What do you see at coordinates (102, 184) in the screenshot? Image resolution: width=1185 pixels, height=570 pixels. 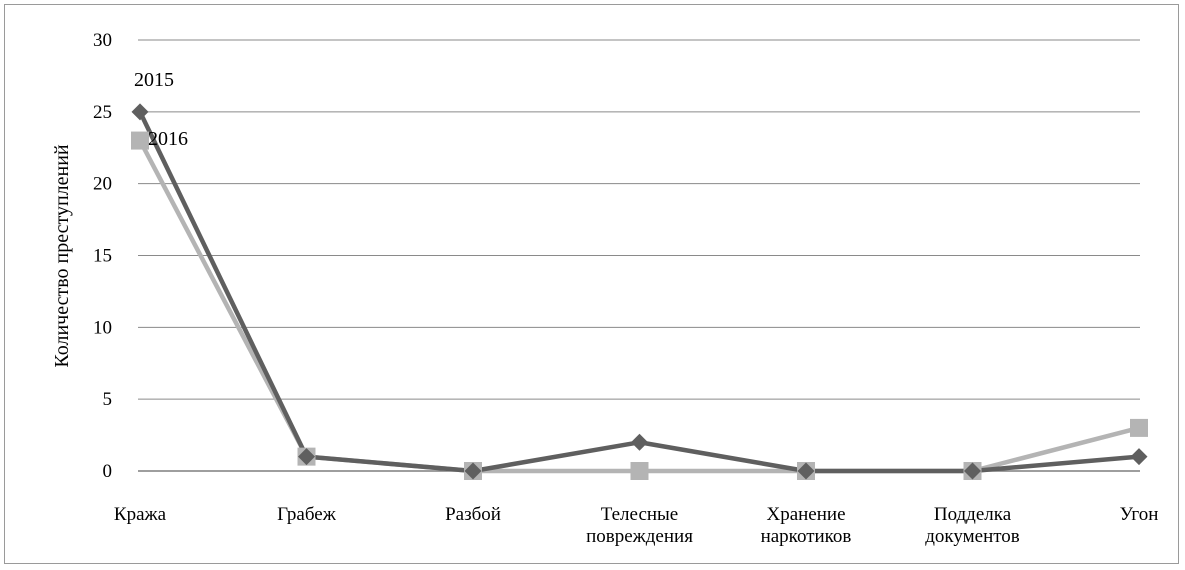 I see `y-tick-label: 20` at bounding box center [102, 184].